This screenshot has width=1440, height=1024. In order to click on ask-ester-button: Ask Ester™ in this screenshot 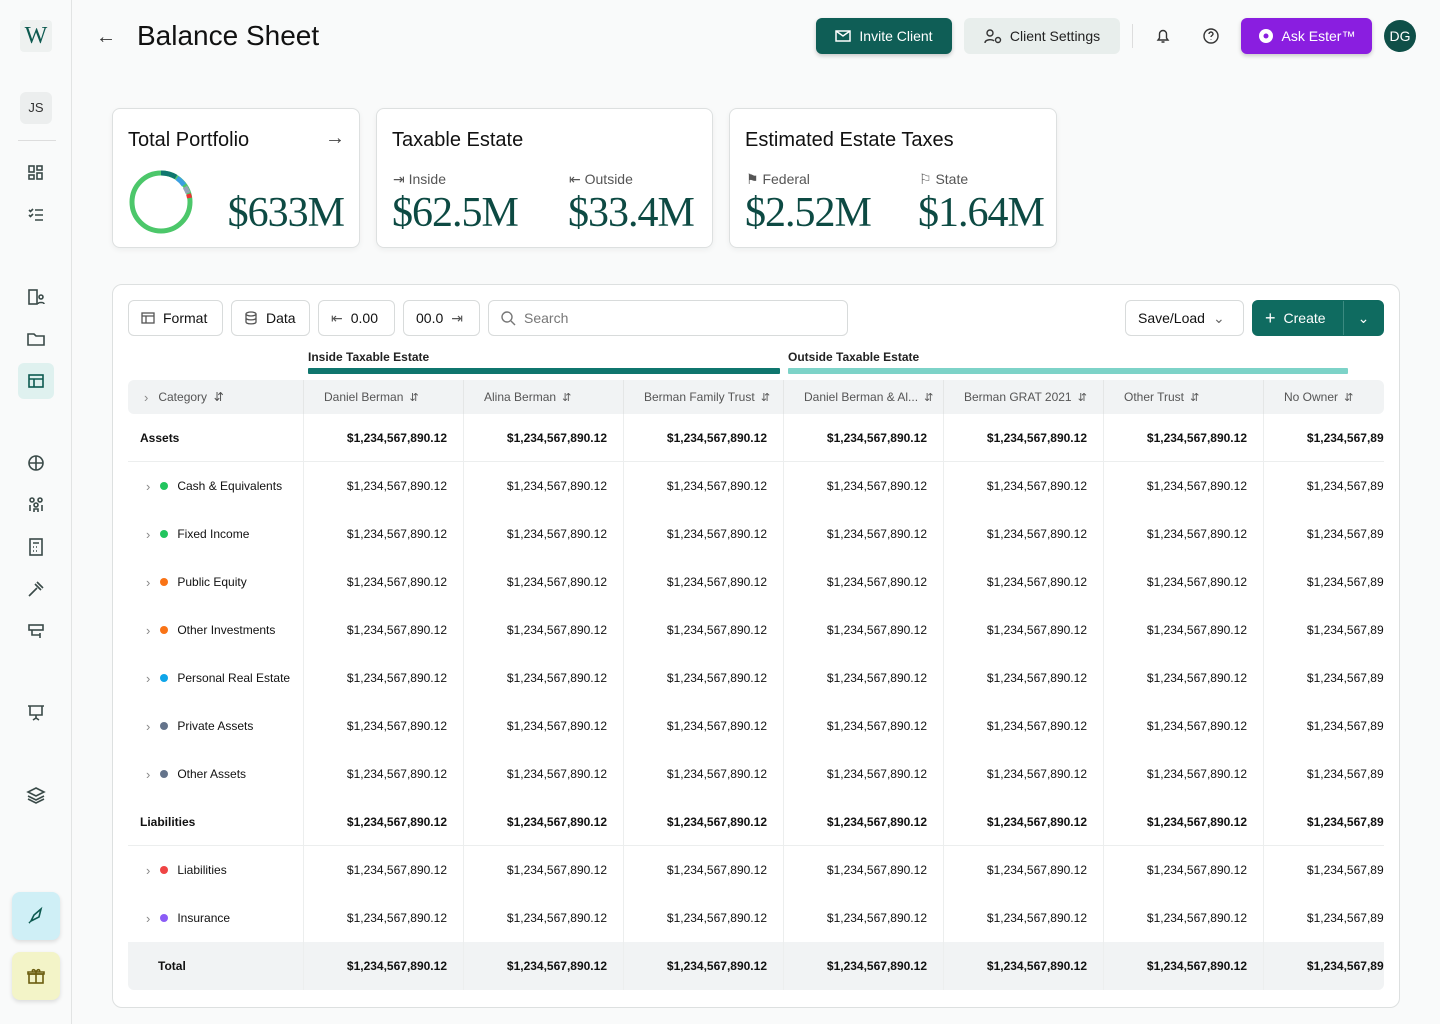, I will do `click(1306, 36)`.